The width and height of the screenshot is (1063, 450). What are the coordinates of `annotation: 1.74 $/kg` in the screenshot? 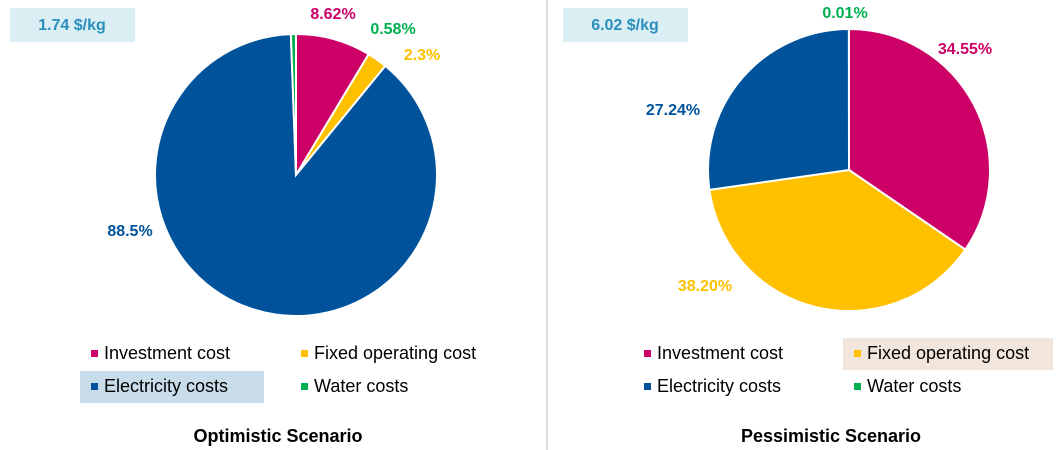 It's located at (72, 25).